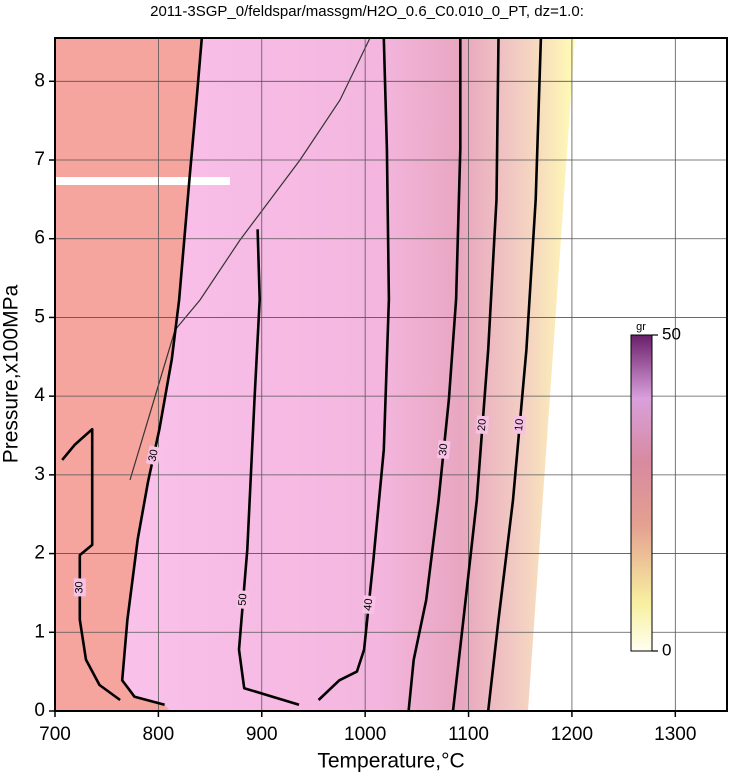  What do you see at coordinates (468, 734) in the screenshot?
I see `x-tick-label: 1100` at bounding box center [468, 734].